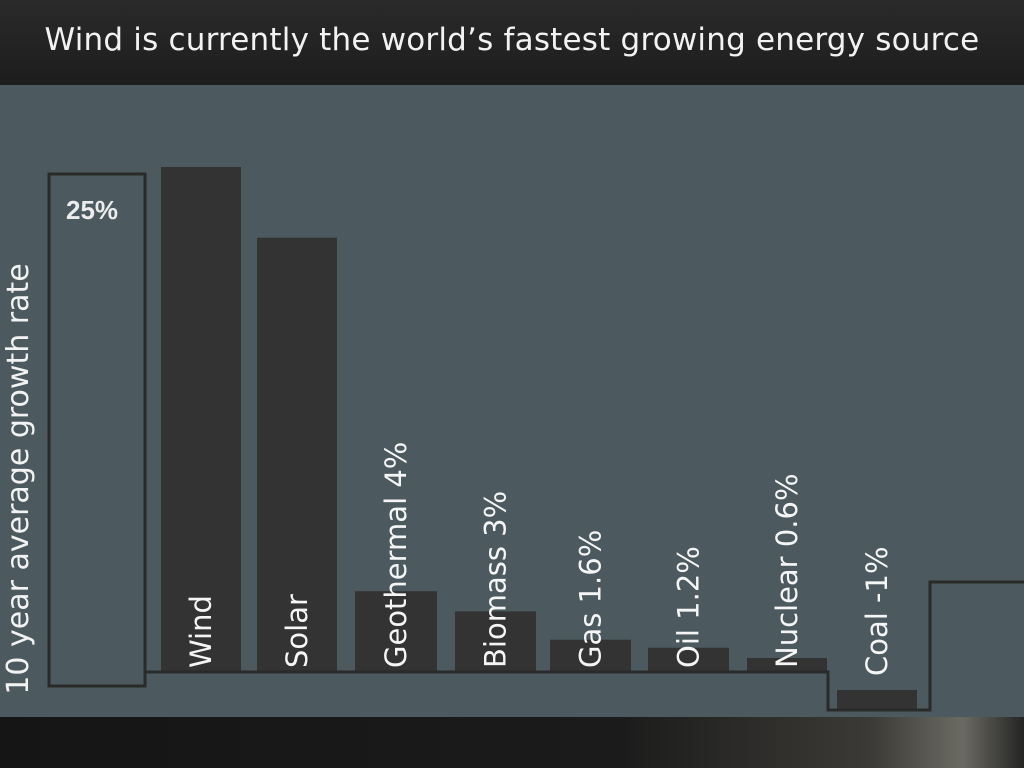  What do you see at coordinates (689, 607) in the screenshot?
I see `bar-label-oil: Oil 1.2%` at bounding box center [689, 607].